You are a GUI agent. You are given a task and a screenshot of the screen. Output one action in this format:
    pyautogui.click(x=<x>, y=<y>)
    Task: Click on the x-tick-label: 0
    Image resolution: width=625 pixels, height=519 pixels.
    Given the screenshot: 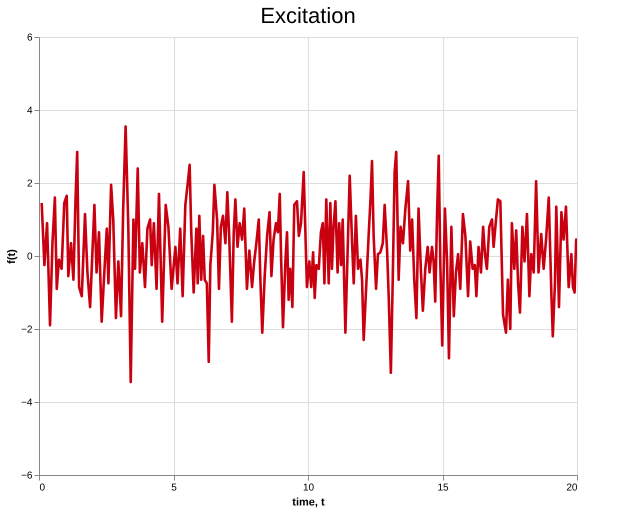 What is the action you would take?
    pyautogui.click(x=43, y=488)
    